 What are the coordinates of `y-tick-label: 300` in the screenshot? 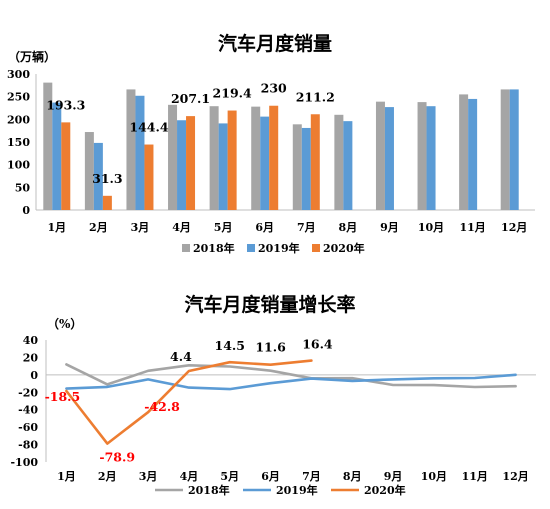 It's located at (18, 74).